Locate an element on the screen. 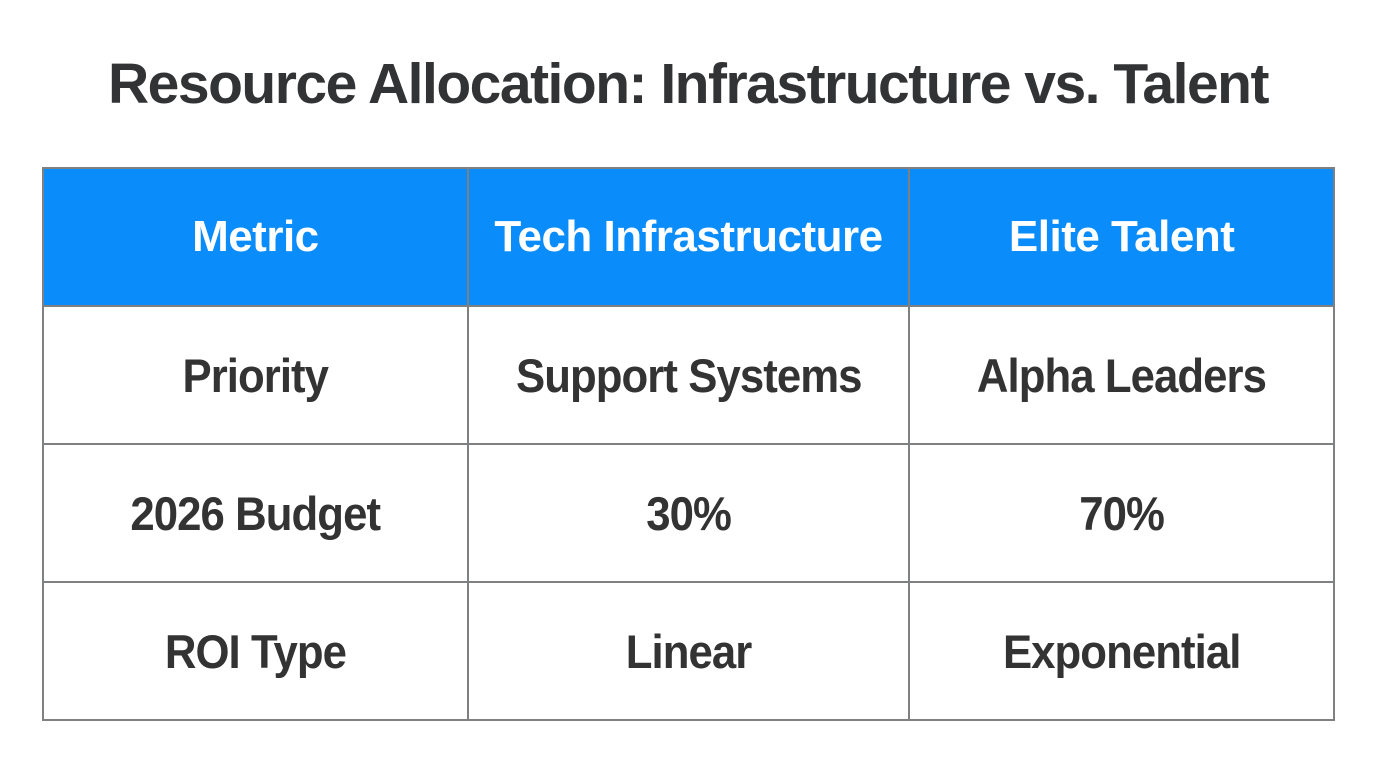 This screenshot has width=1376, height=768. table-cell: Linear is located at coordinates (688, 651).